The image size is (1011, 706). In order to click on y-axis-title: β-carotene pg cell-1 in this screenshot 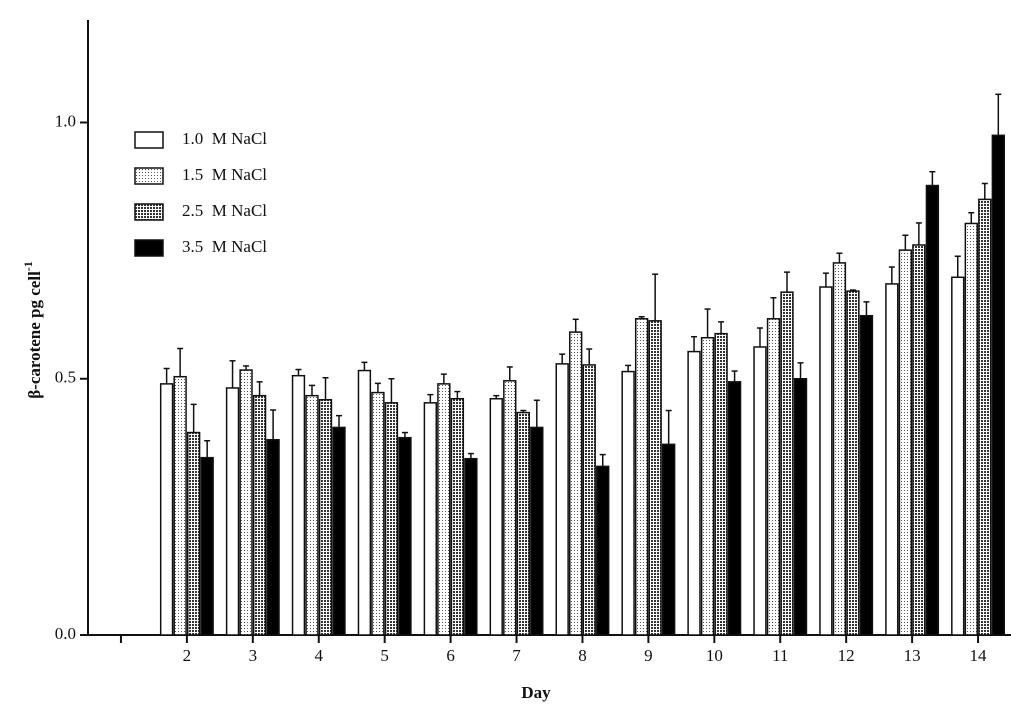, I will do `click(32, 330)`.